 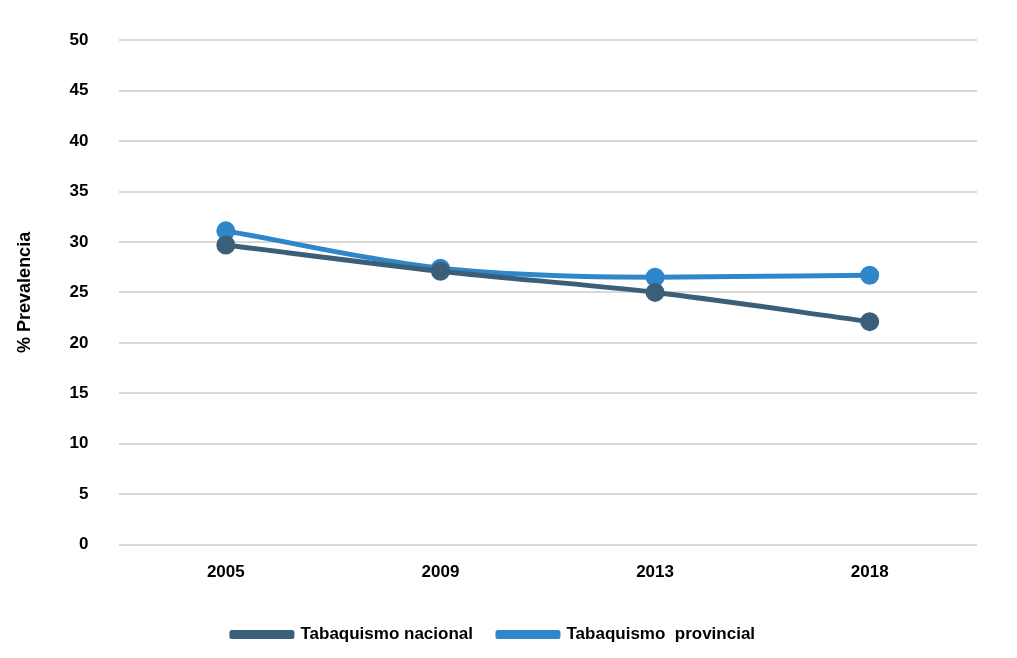 I want to click on x-tick-label: 2009, so click(x=440, y=572).